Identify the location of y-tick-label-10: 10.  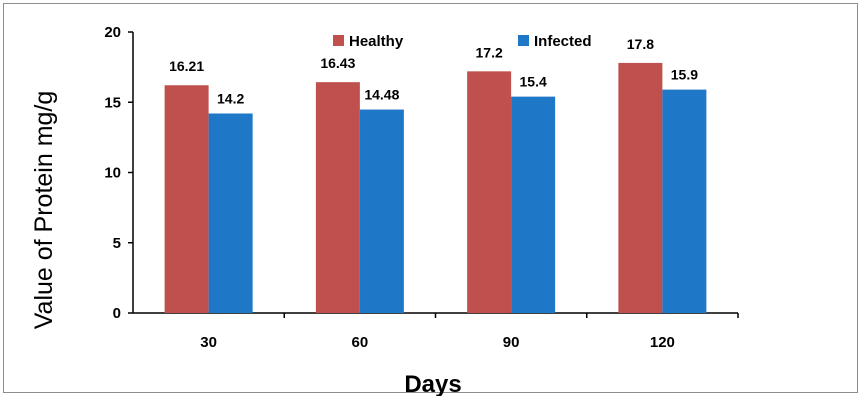
(112, 173).